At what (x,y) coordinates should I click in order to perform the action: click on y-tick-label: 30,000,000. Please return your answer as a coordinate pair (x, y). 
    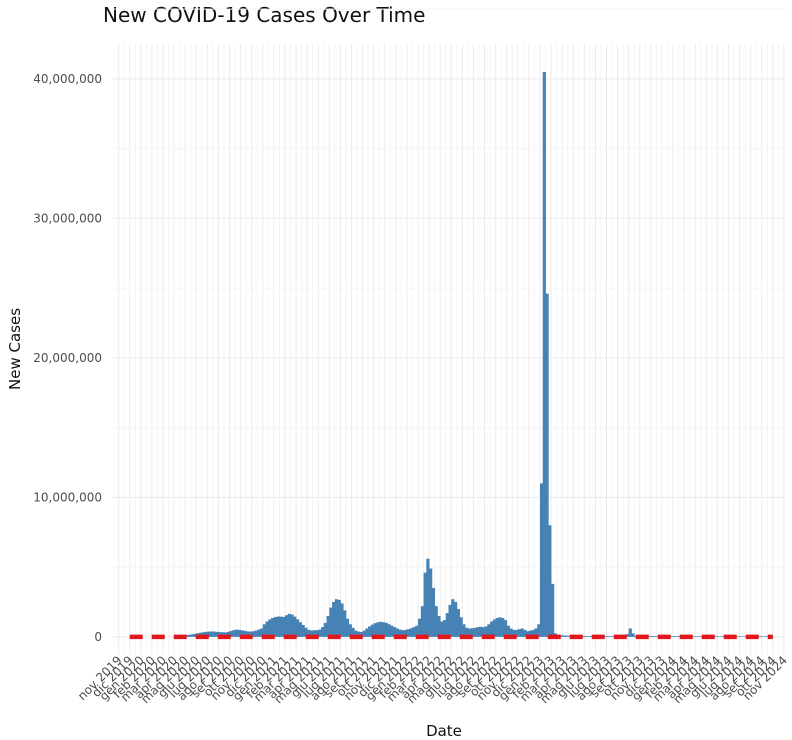
    Looking at the image, I should click on (67, 218).